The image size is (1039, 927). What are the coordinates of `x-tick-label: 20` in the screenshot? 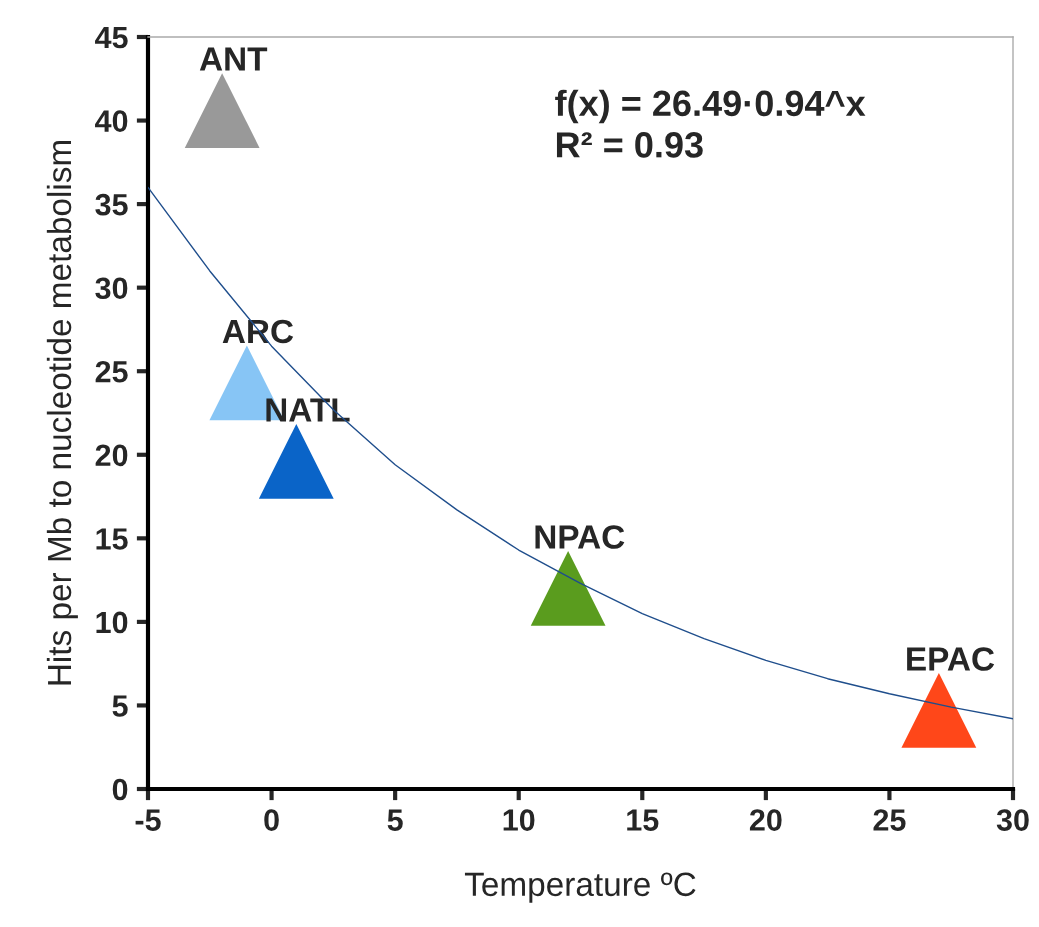 It's located at (765, 820).